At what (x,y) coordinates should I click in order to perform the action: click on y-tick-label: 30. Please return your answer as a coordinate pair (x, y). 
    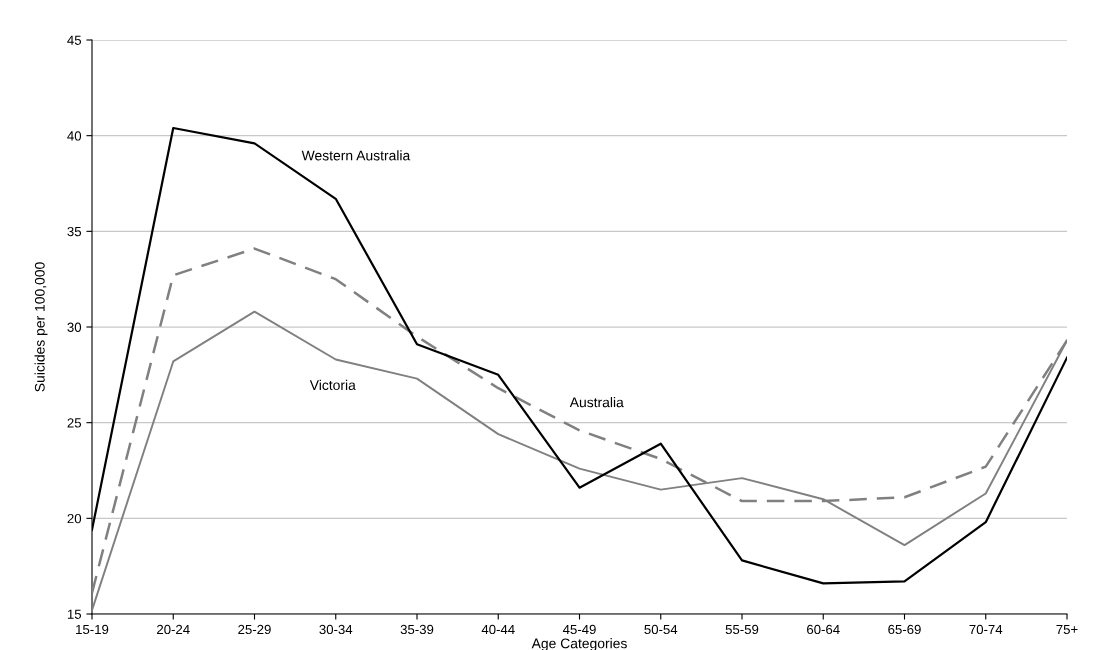
    Looking at the image, I should click on (74, 327).